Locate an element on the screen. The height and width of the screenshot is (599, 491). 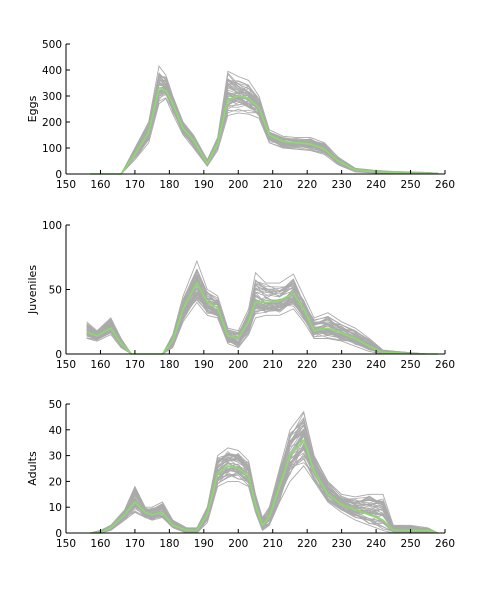
y-axis-title: Juveniles is located at coordinates (32, 290).